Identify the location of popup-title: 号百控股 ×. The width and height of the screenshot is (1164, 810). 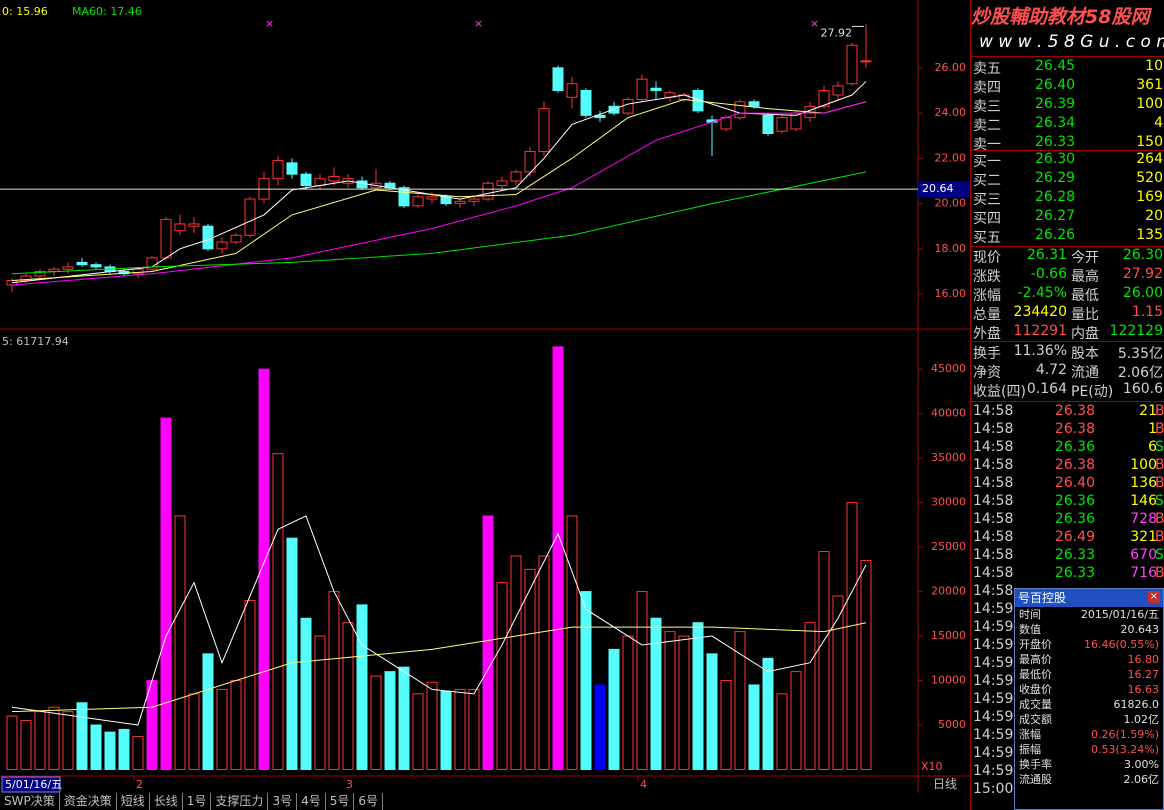
(1089, 598).